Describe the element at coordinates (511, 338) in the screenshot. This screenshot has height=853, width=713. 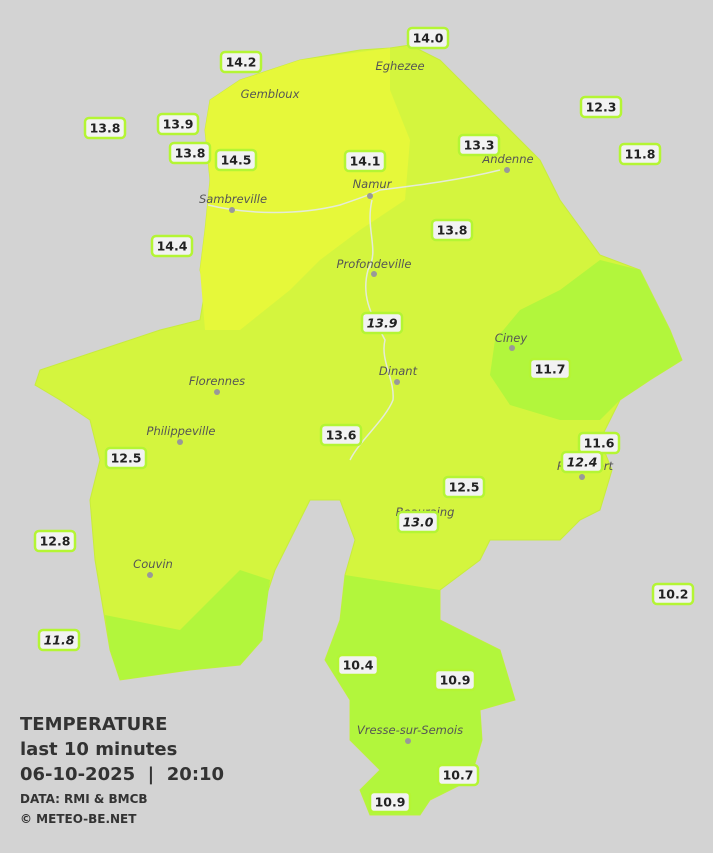
I see `city-label: Ciney` at that location.